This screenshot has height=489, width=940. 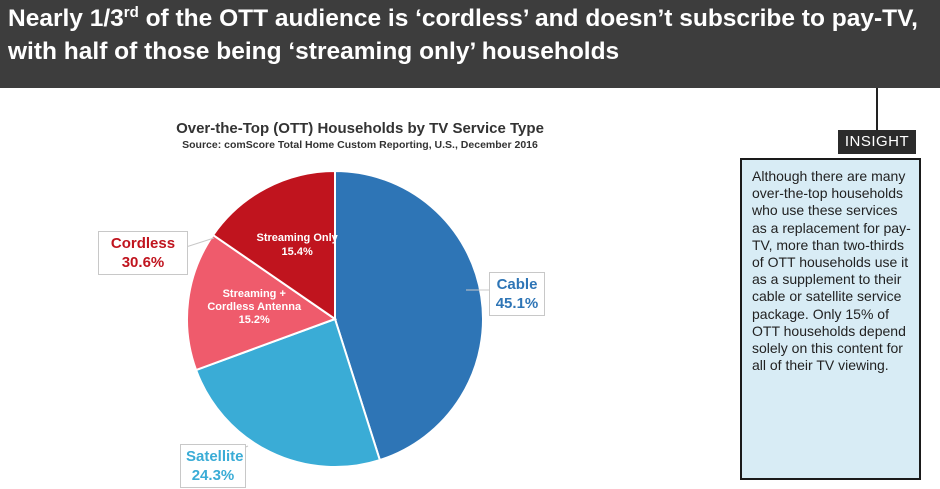 What do you see at coordinates (143, 243) in the screenshot?
I see `cordless-label: Cordless` at bounding box center [143, 243].